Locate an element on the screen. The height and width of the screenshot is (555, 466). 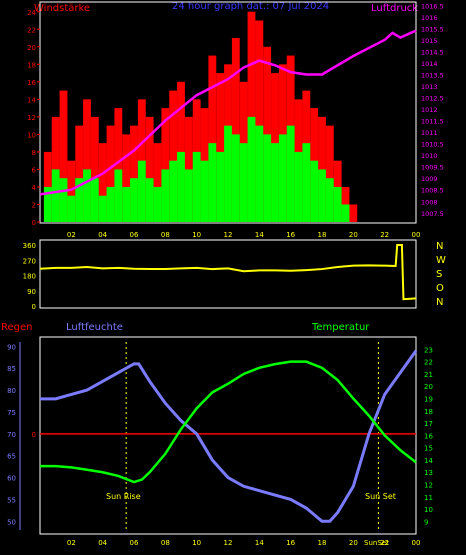
wind-time-axis: 02 04 06 08 10 12 14 16 18 20 22 00 is located at coordinates (244, 235).